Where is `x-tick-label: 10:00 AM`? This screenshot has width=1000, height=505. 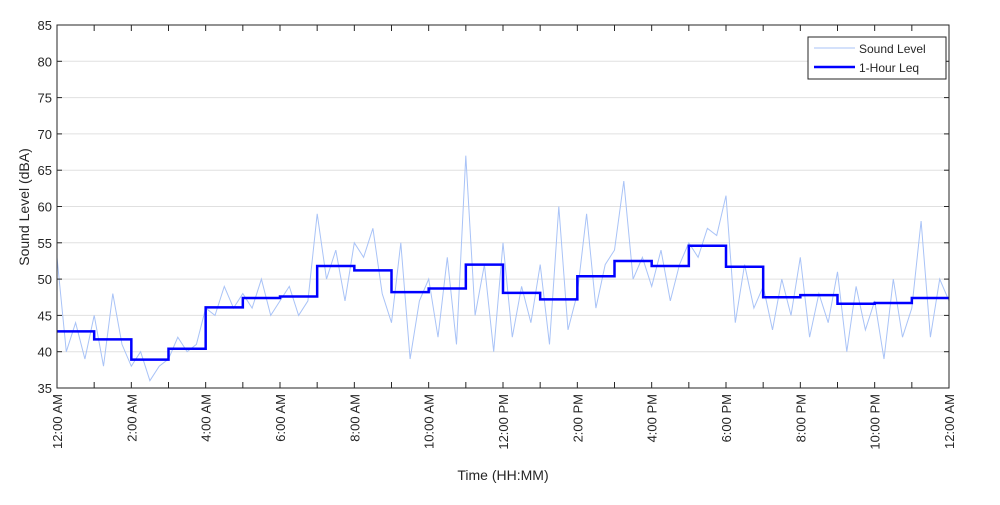 x-tick-label: 10:00 AM is located at coordinates (429, 421).